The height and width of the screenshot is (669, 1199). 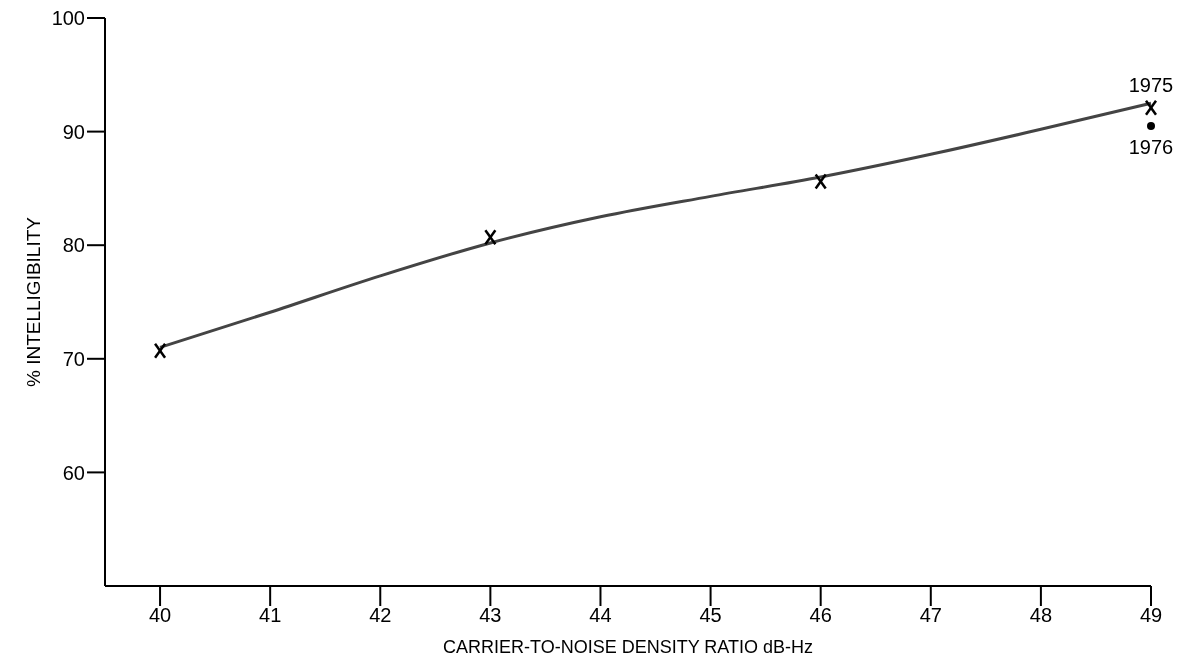 I want to click on x-tick-label: 43, so click(x=490, y=615).